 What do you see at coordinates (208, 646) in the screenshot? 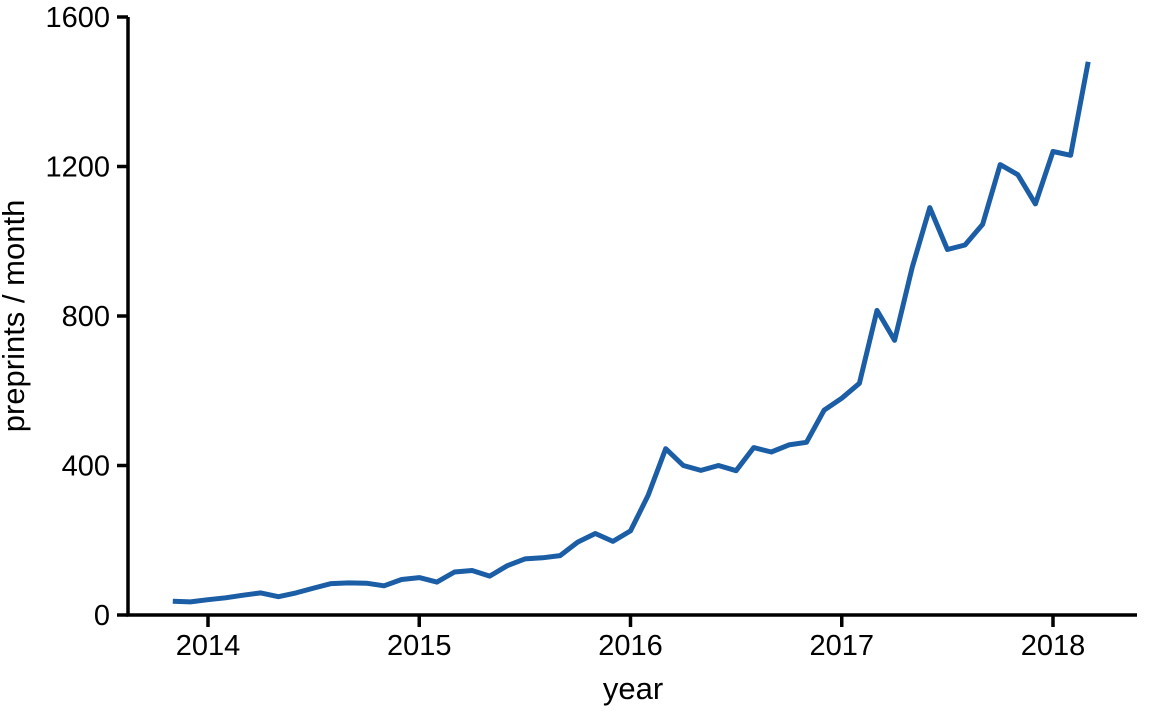
I see `x-tick-label: 2014` at bounding box center [208, 646].